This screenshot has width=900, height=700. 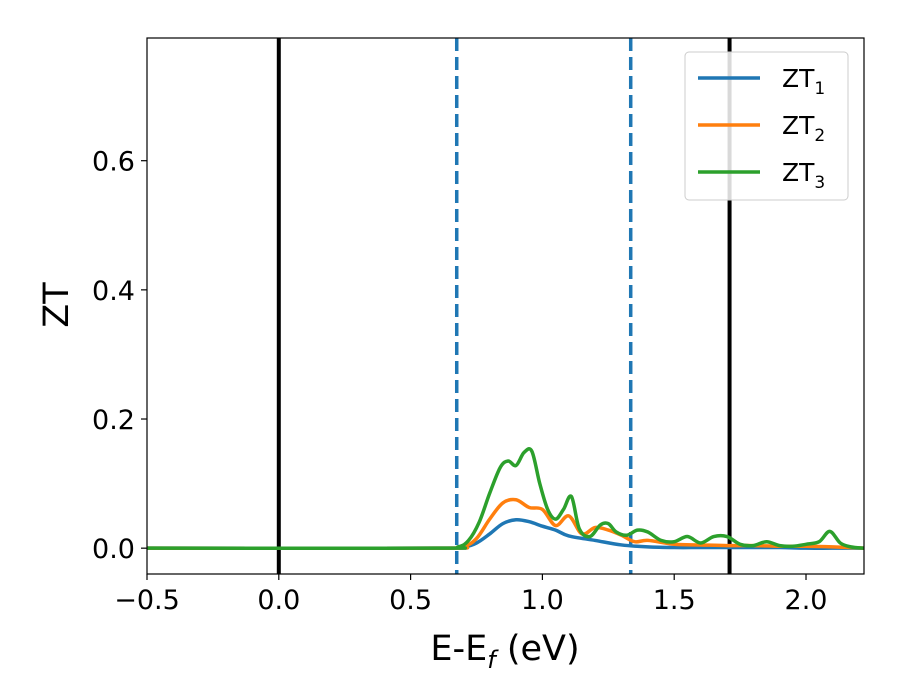 I want to click on x-tick-label: 2.0, so click(x=806, y=600).